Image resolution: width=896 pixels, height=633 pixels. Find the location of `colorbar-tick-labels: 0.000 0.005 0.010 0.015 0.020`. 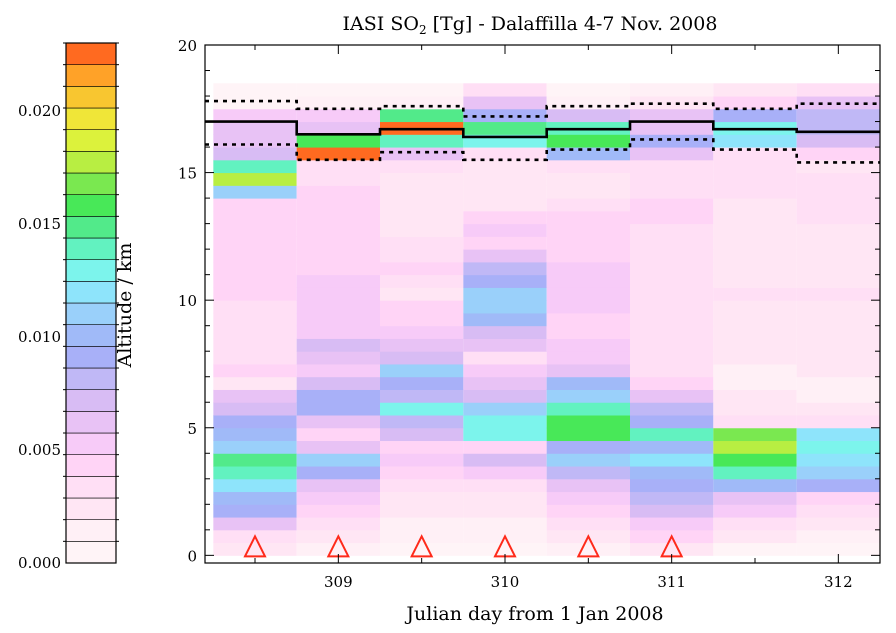

colorbar-tick-labels: 0.000 0.005 0.010 0.015 0.020 is located at coordinates (39, 337).